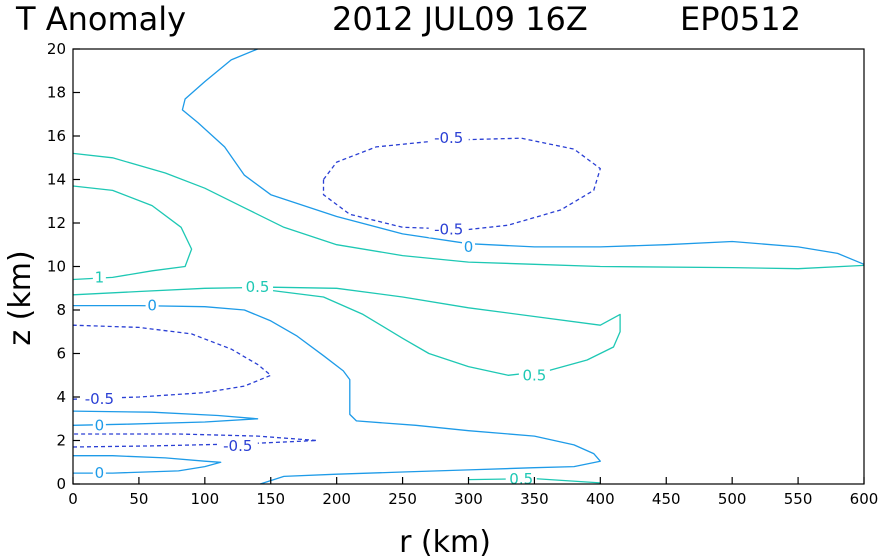 This screenshot has width=879, height=559. What do you see at coordinates (56, 267) in the screenshot?
I see `y-tick-label-5: 10` at bounding box center [56, 267].